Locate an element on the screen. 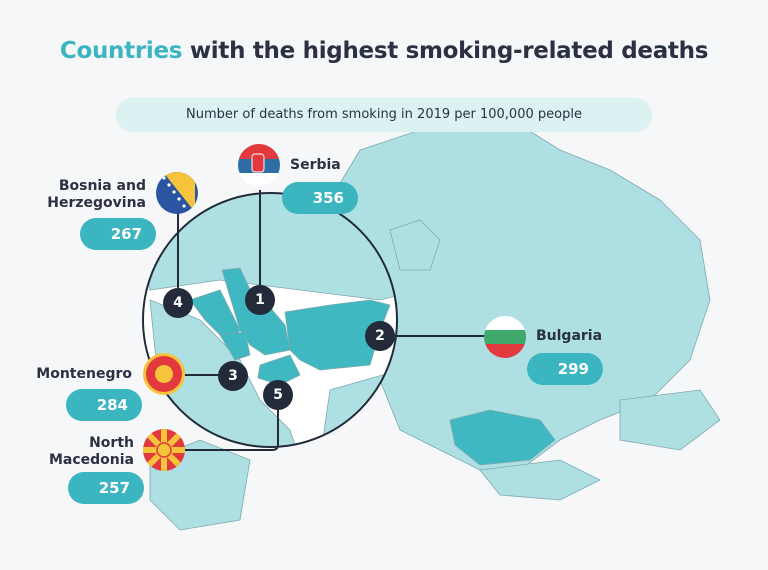 The width and height of the screenshot is (768, 570). montenegro-flag is located at coordinates (164, 374).